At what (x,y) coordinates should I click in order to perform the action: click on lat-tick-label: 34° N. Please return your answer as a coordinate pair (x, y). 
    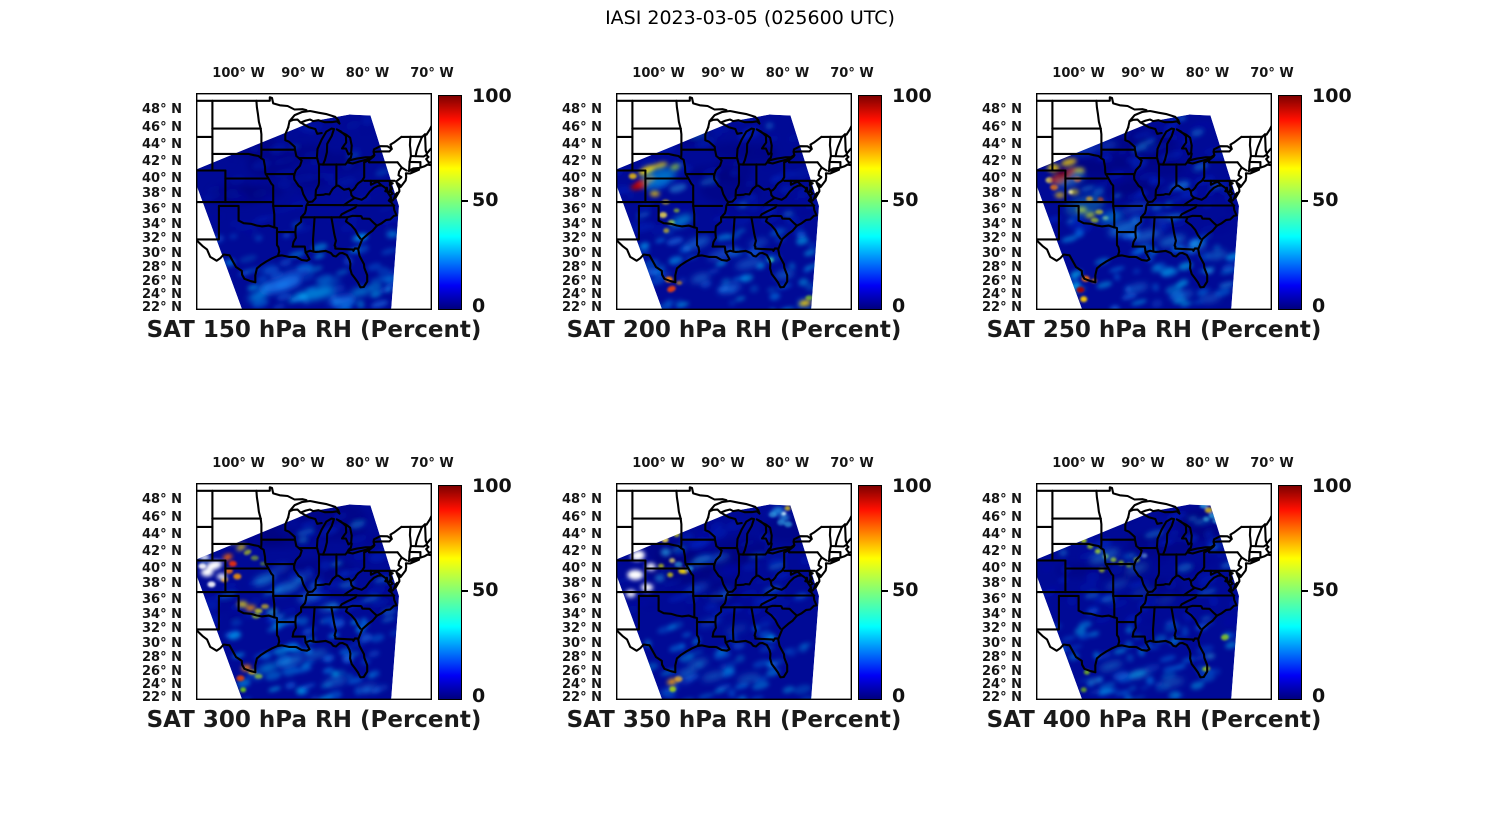
    Looking at the image, I should click on (1002, 614).